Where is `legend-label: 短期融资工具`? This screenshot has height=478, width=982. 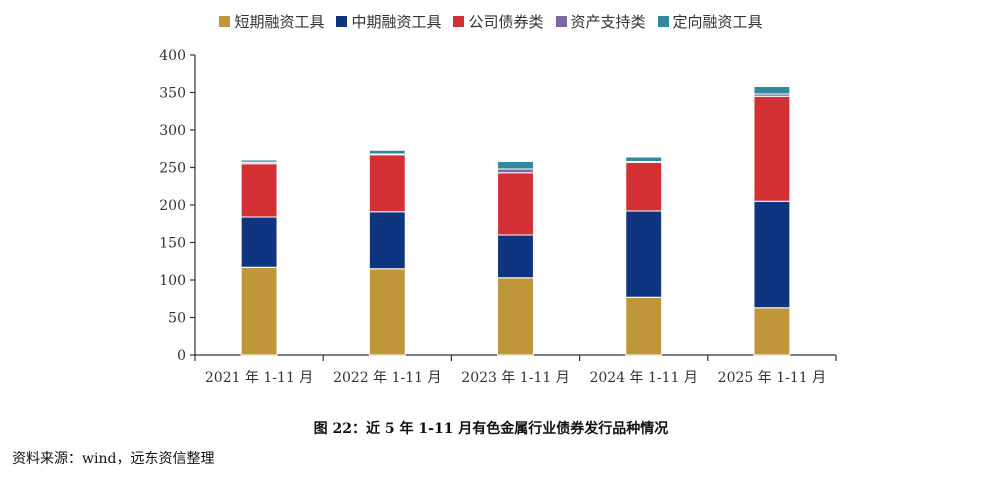 legend-label: 短期融资工具 is located at coordinates (279, 21).